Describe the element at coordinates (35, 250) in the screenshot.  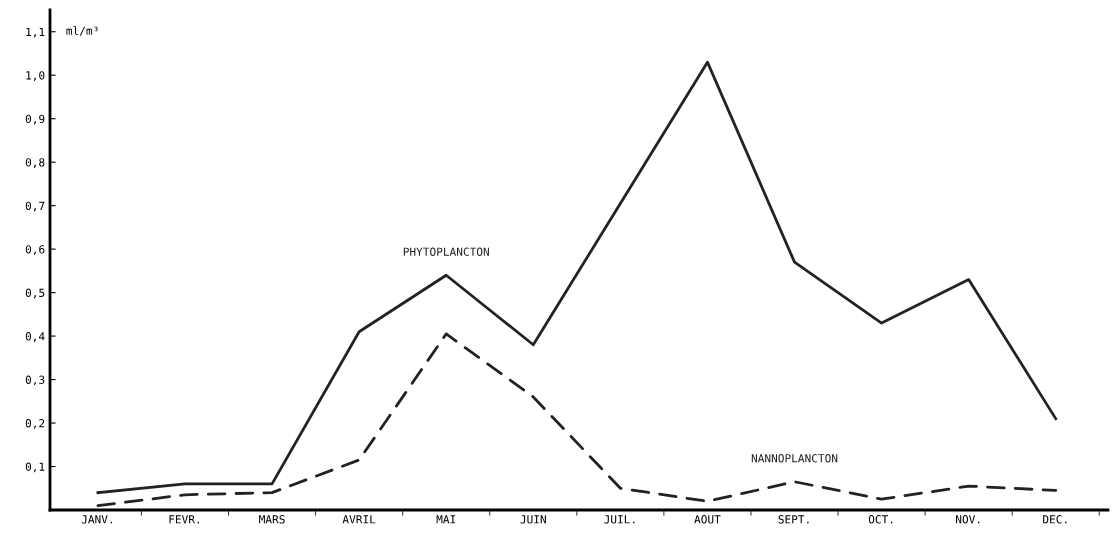
I see `y-tick-label: 0,6` at that location.